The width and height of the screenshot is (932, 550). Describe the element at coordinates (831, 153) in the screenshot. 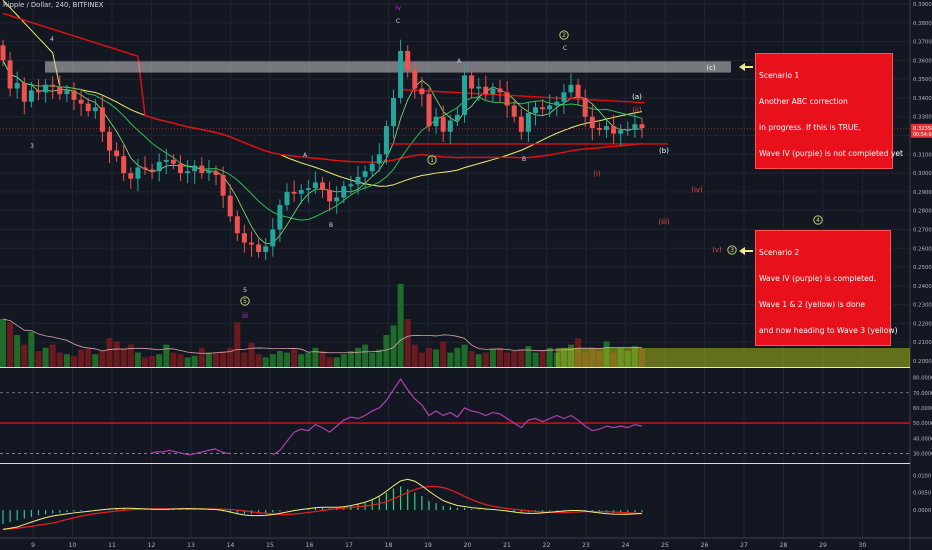

I see `scenario1-line: Wave IV (purple) is not completed yet` at that location.